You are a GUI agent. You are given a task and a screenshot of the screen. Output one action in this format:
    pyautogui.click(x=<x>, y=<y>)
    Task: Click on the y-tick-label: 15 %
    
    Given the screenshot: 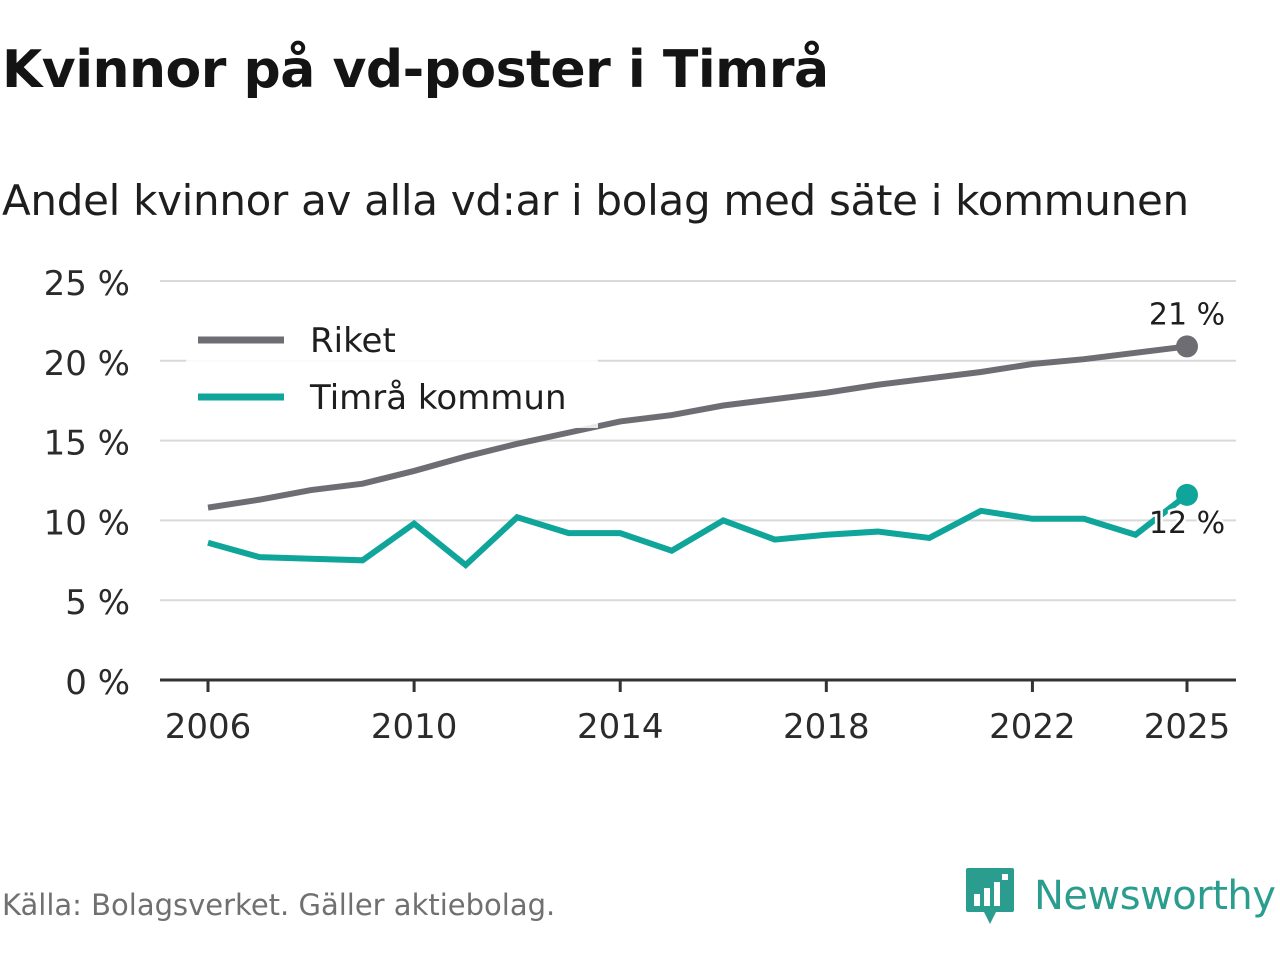 What is the action you would take?
    pyautogui.click(x=87, y=444)
    